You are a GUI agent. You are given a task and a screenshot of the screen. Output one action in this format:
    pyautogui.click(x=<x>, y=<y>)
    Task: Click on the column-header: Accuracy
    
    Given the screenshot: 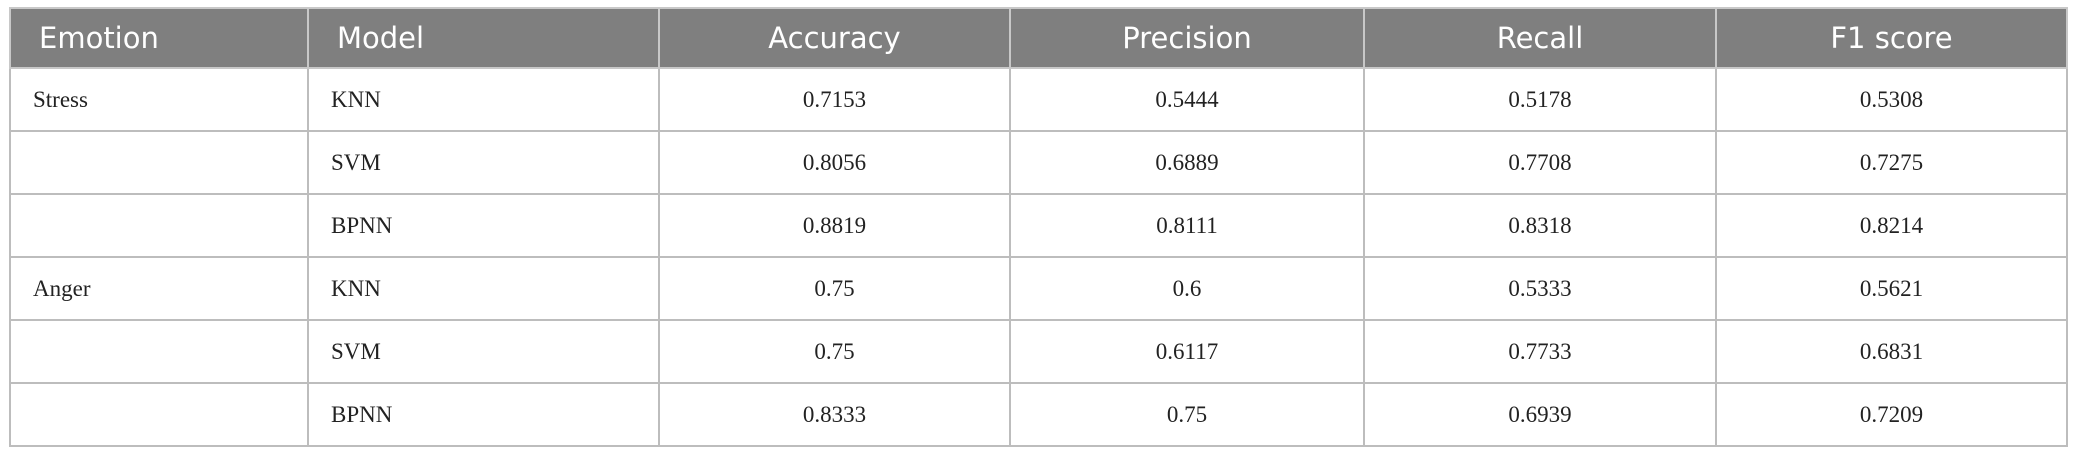 What is the action you would take?
    pyautogui.click(x=834, y=38)
    